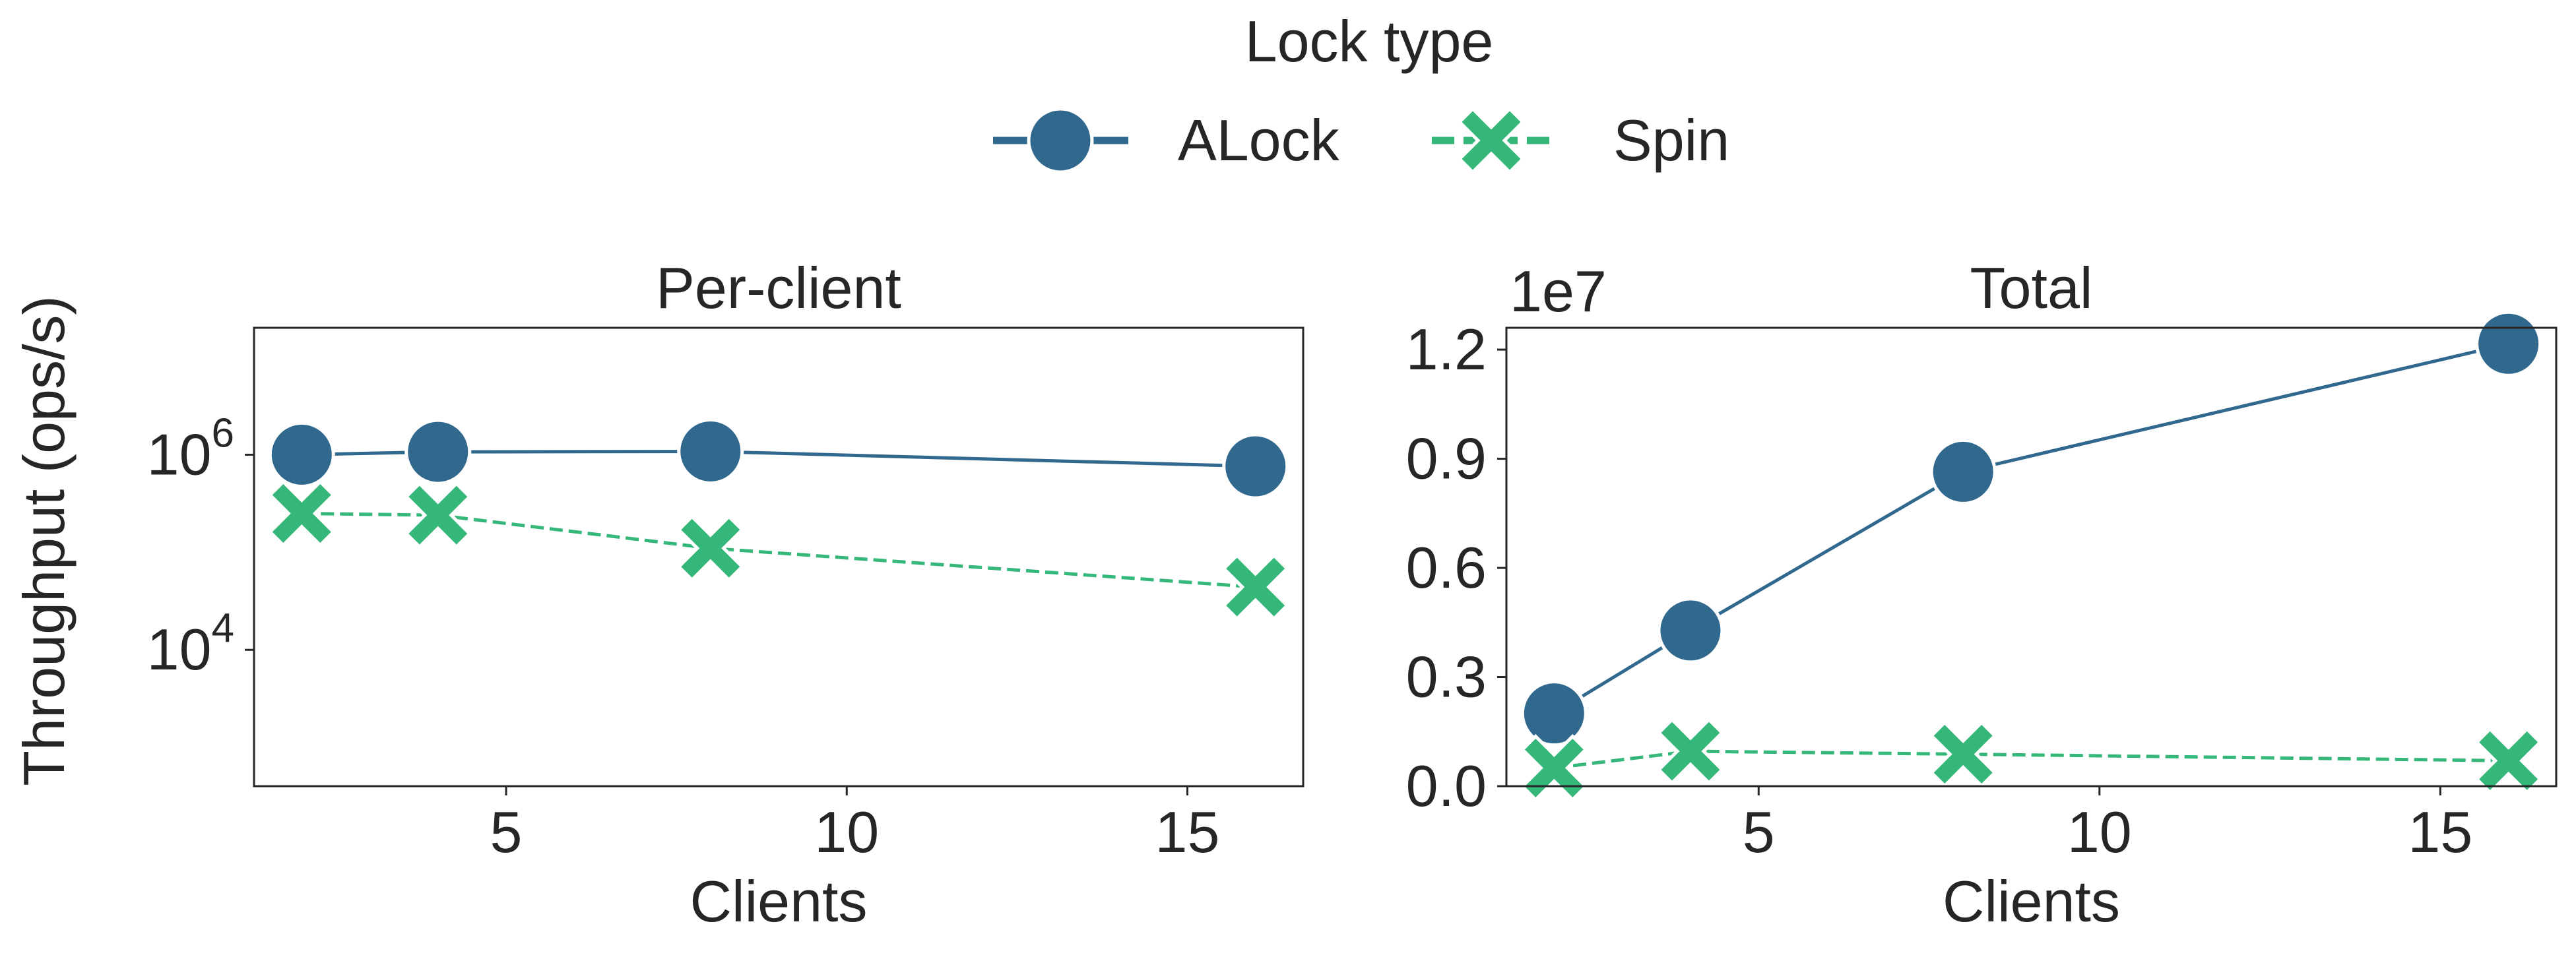 Image resolution: width=2576 pixels, height=957 pixels. I want to click on legend-entry-alock: ALock, so click(1166, 140).